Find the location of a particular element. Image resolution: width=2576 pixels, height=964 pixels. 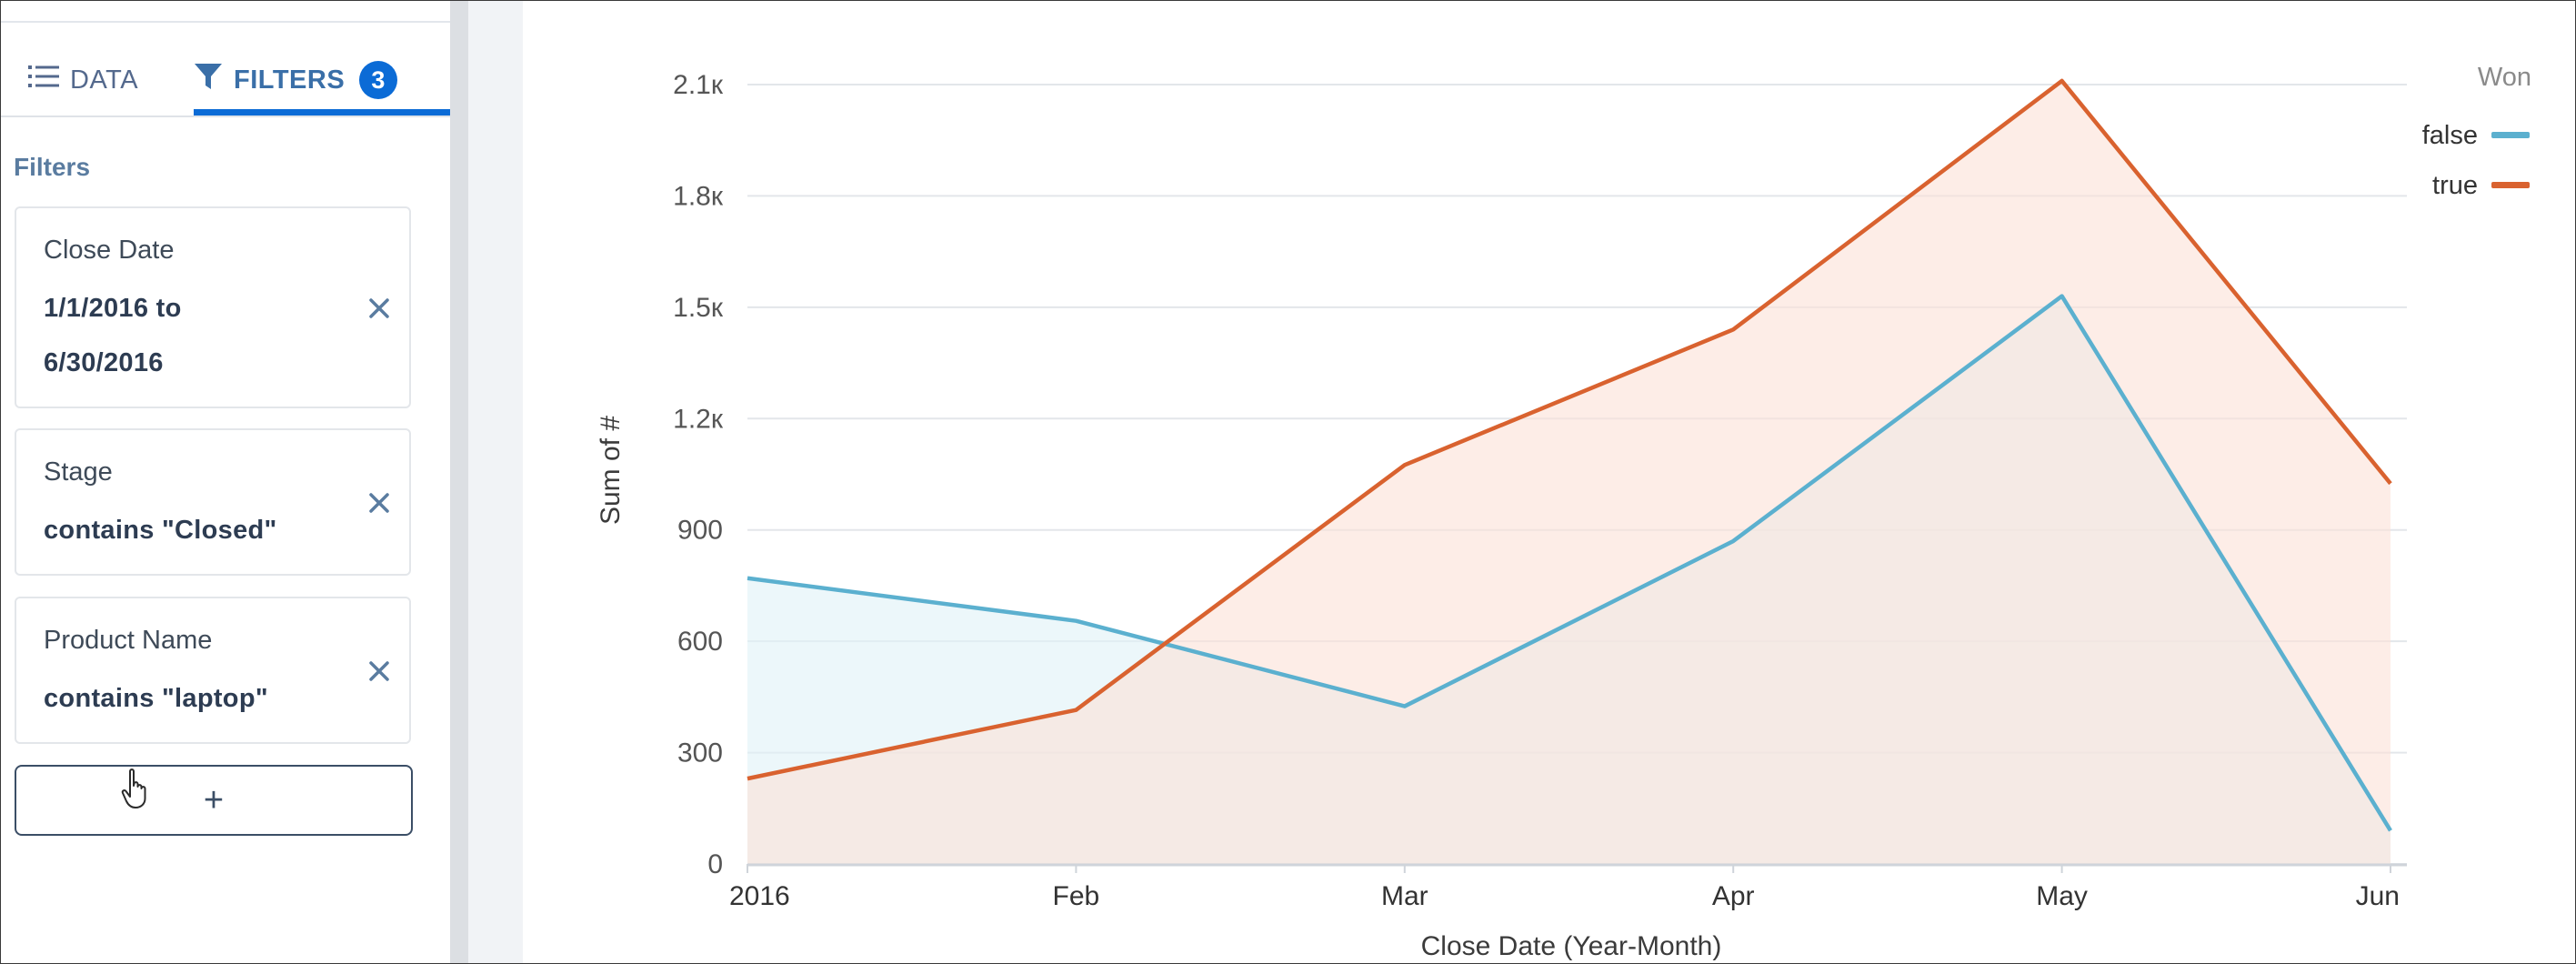

filter-value: contains "laptop" is located at coordinates (156, 699).